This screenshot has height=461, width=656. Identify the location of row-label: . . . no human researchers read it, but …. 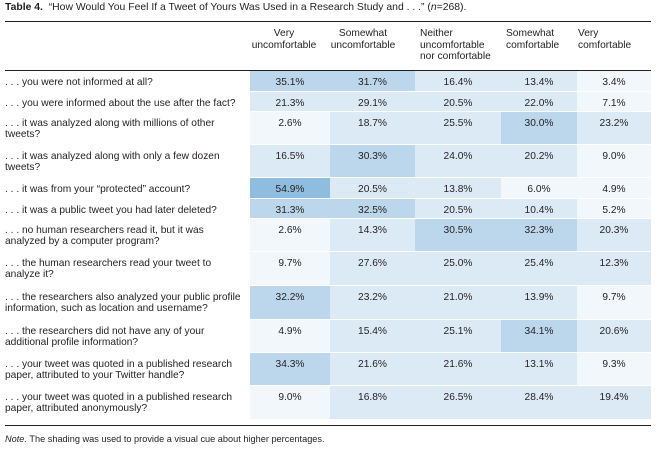
(127, 235).